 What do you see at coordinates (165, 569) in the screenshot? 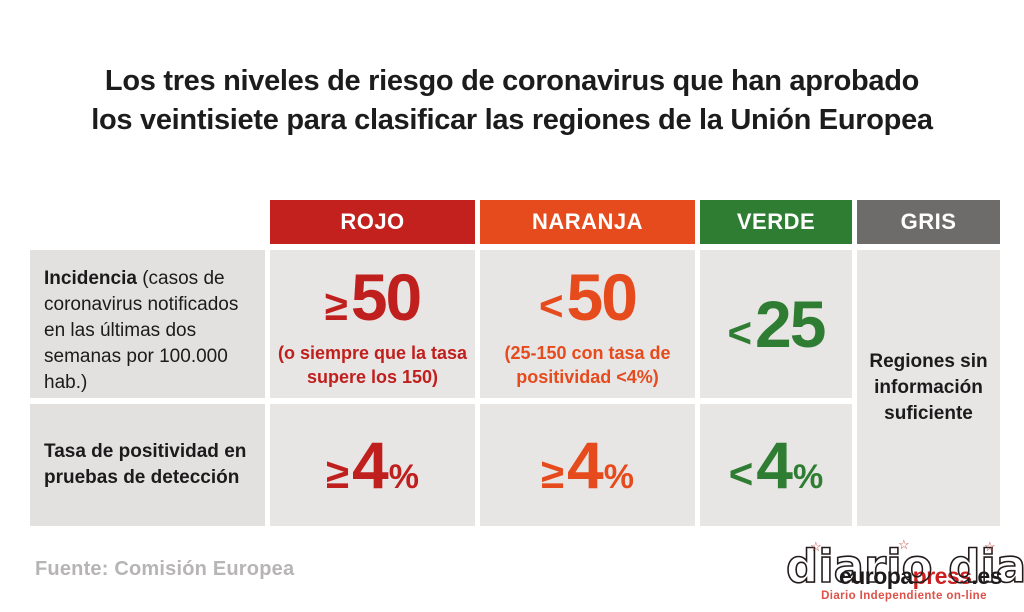
I see `source-credit: Fuente: Comisión Europea` at bounding box center [165, 569].